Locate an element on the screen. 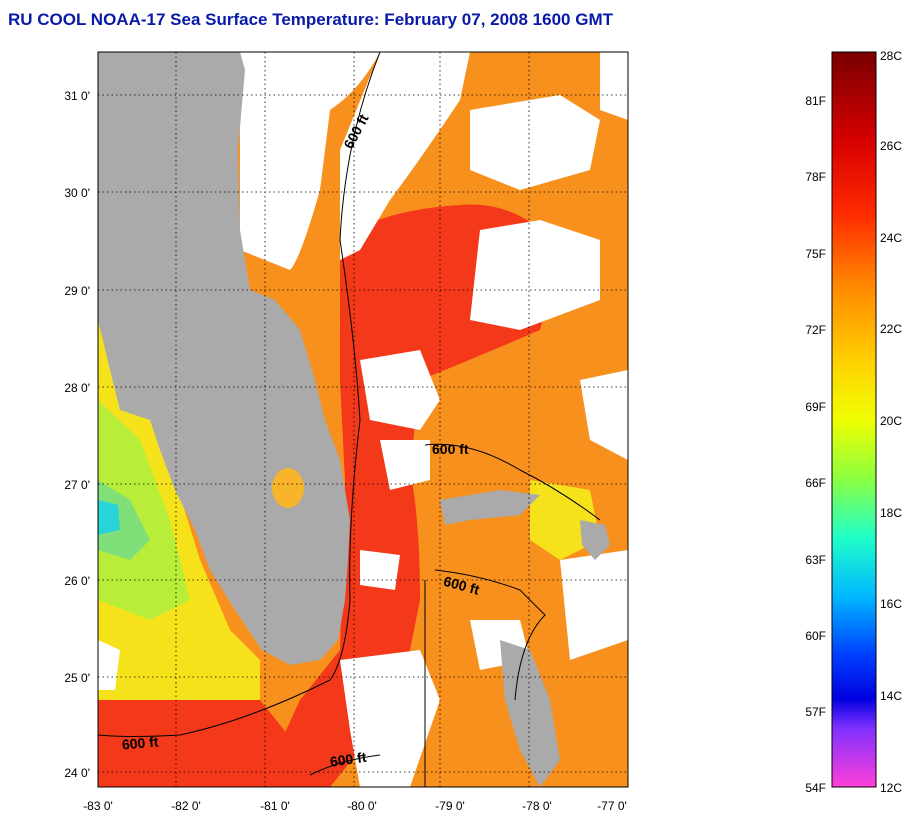 The image size is (913, 817). colorbar-fahrenheit-label: 57F is located at coordinates (815, 712).